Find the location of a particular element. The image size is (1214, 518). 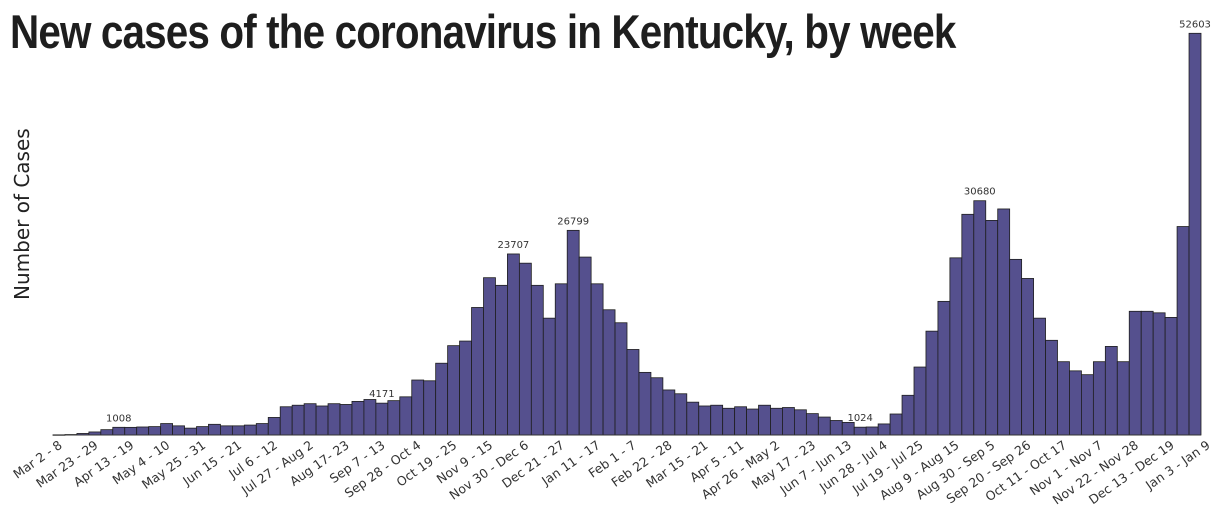

data-label-2: 23707 is located at coordinates (513, 245).